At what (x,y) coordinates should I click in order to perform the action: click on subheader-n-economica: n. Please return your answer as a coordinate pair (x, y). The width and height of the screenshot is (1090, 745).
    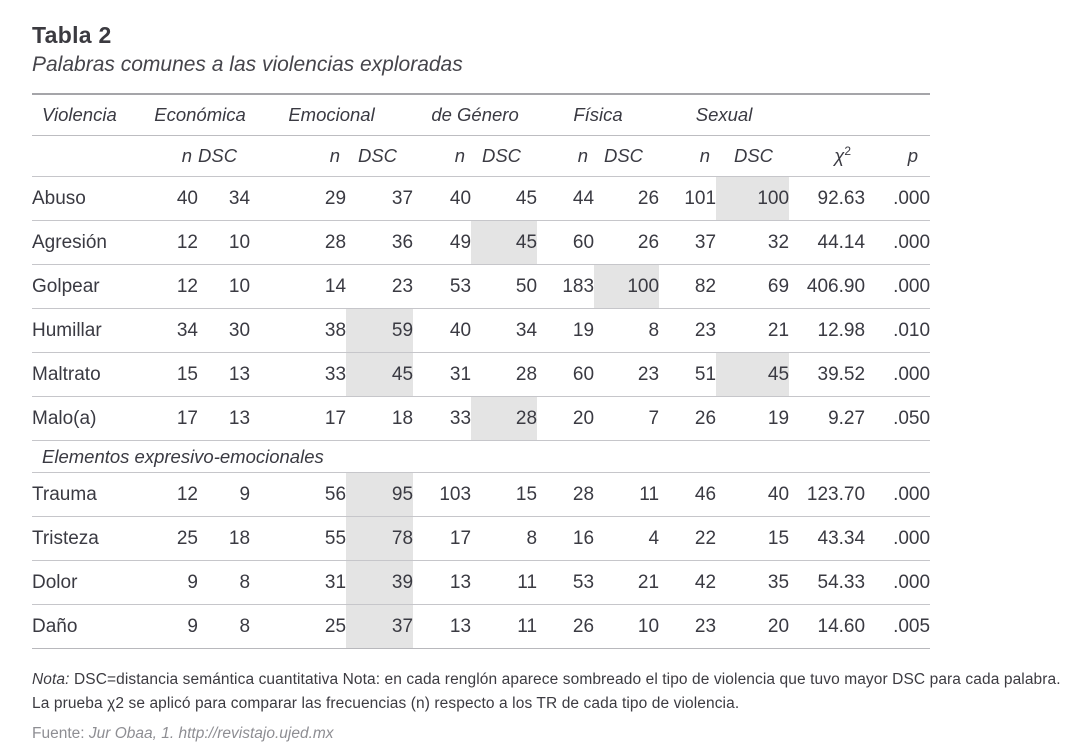
    Looking at the image, I should click on (174, 156).